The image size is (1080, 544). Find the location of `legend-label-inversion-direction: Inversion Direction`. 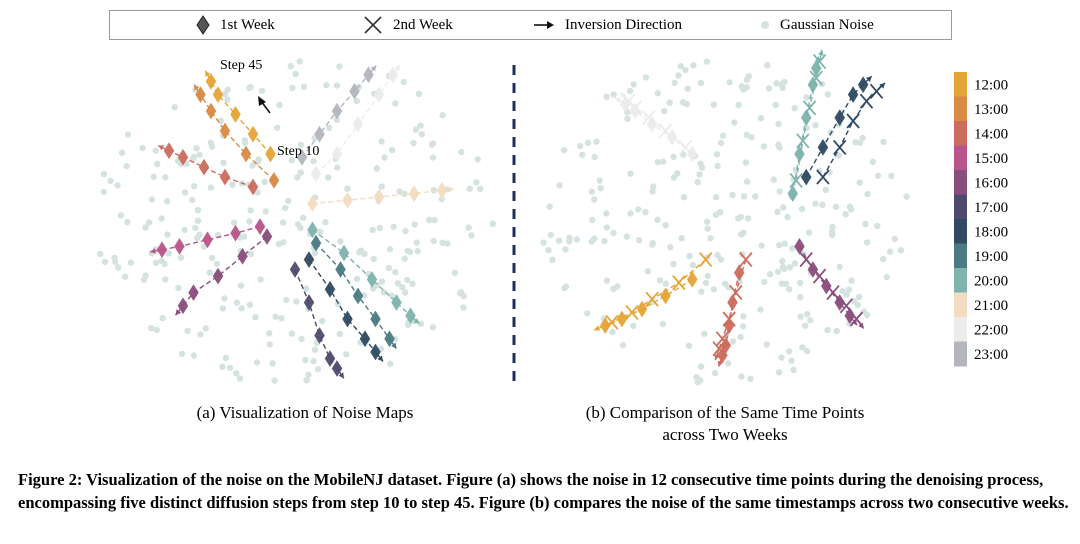

legend-label-inversion-direction: Inversion Direction is located at coordinates (624, 24).